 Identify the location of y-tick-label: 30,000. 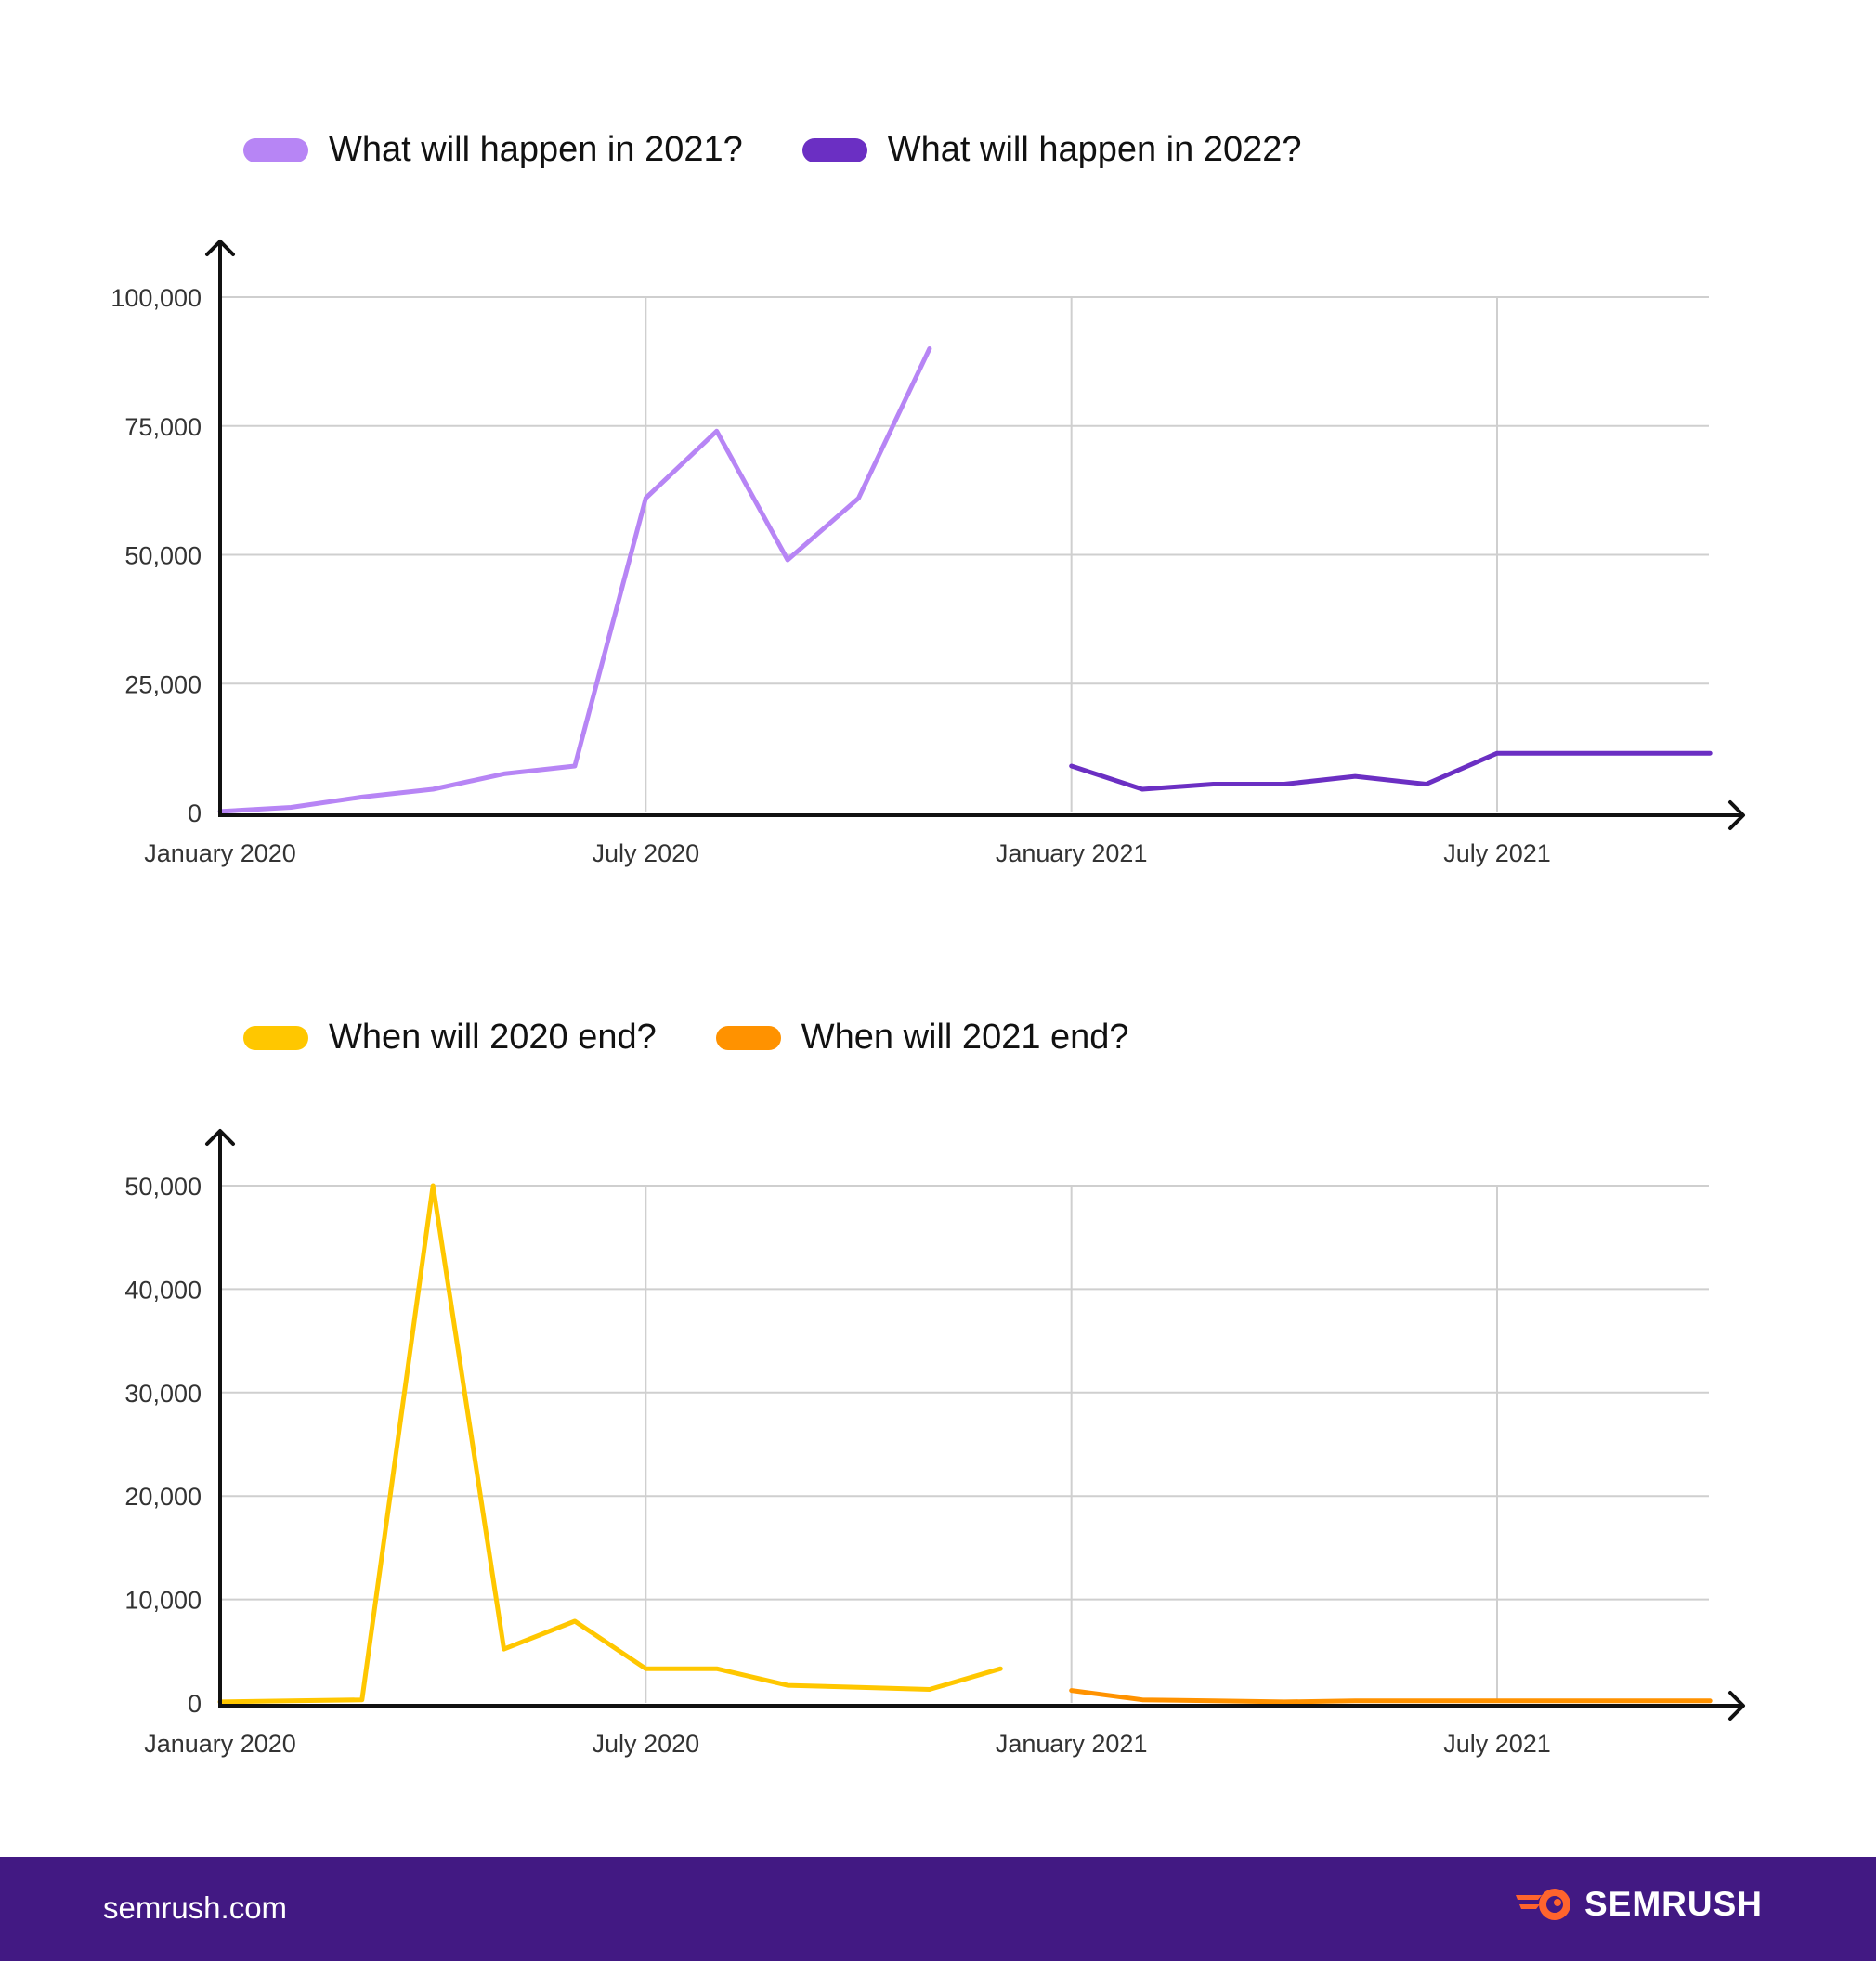
(163, 1394).